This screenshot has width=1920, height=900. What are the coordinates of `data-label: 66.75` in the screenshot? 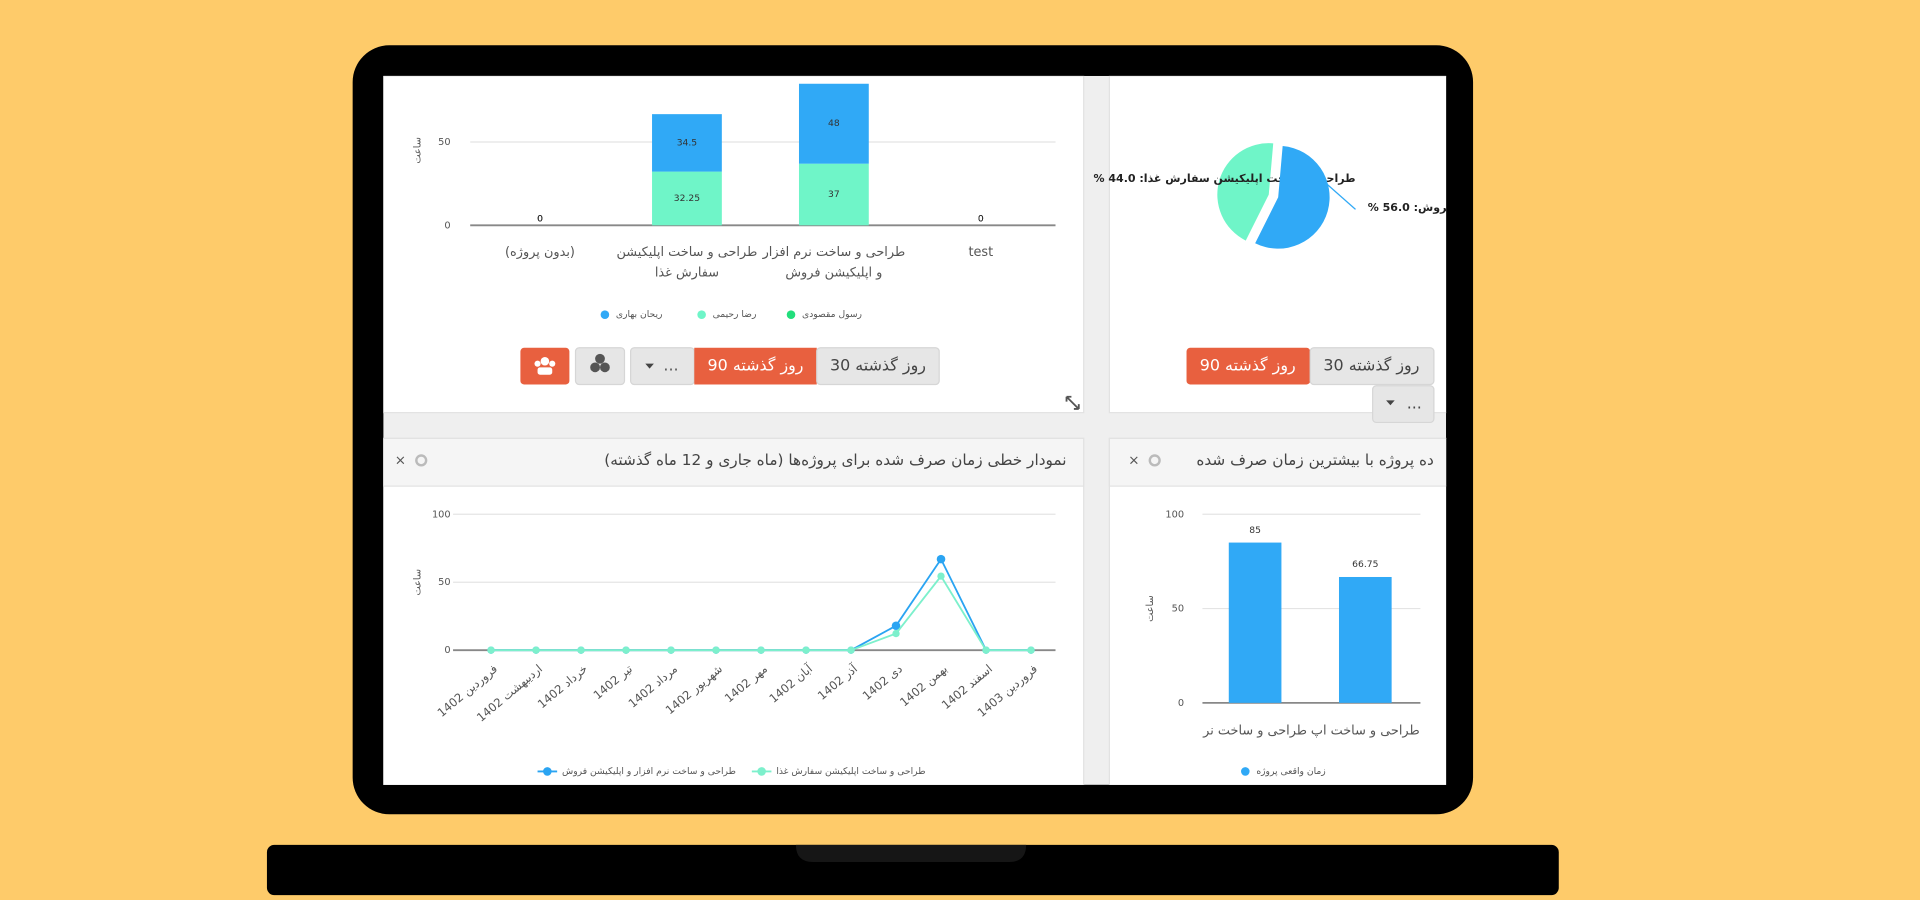 It's located at (1365, 564).